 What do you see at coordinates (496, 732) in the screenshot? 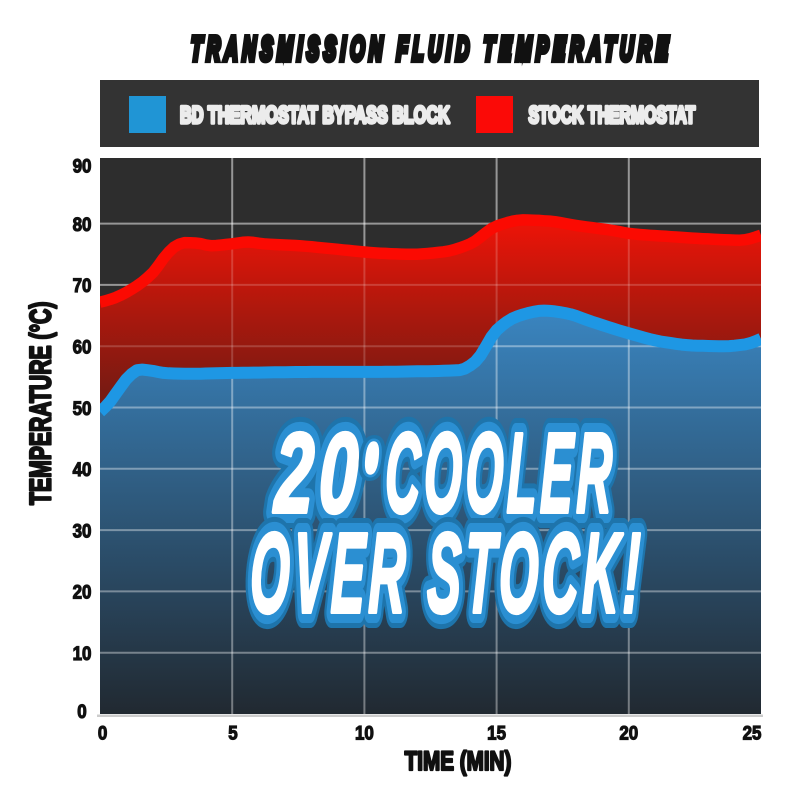
I see `svg-text: 15` at bounding box center [496, 732].